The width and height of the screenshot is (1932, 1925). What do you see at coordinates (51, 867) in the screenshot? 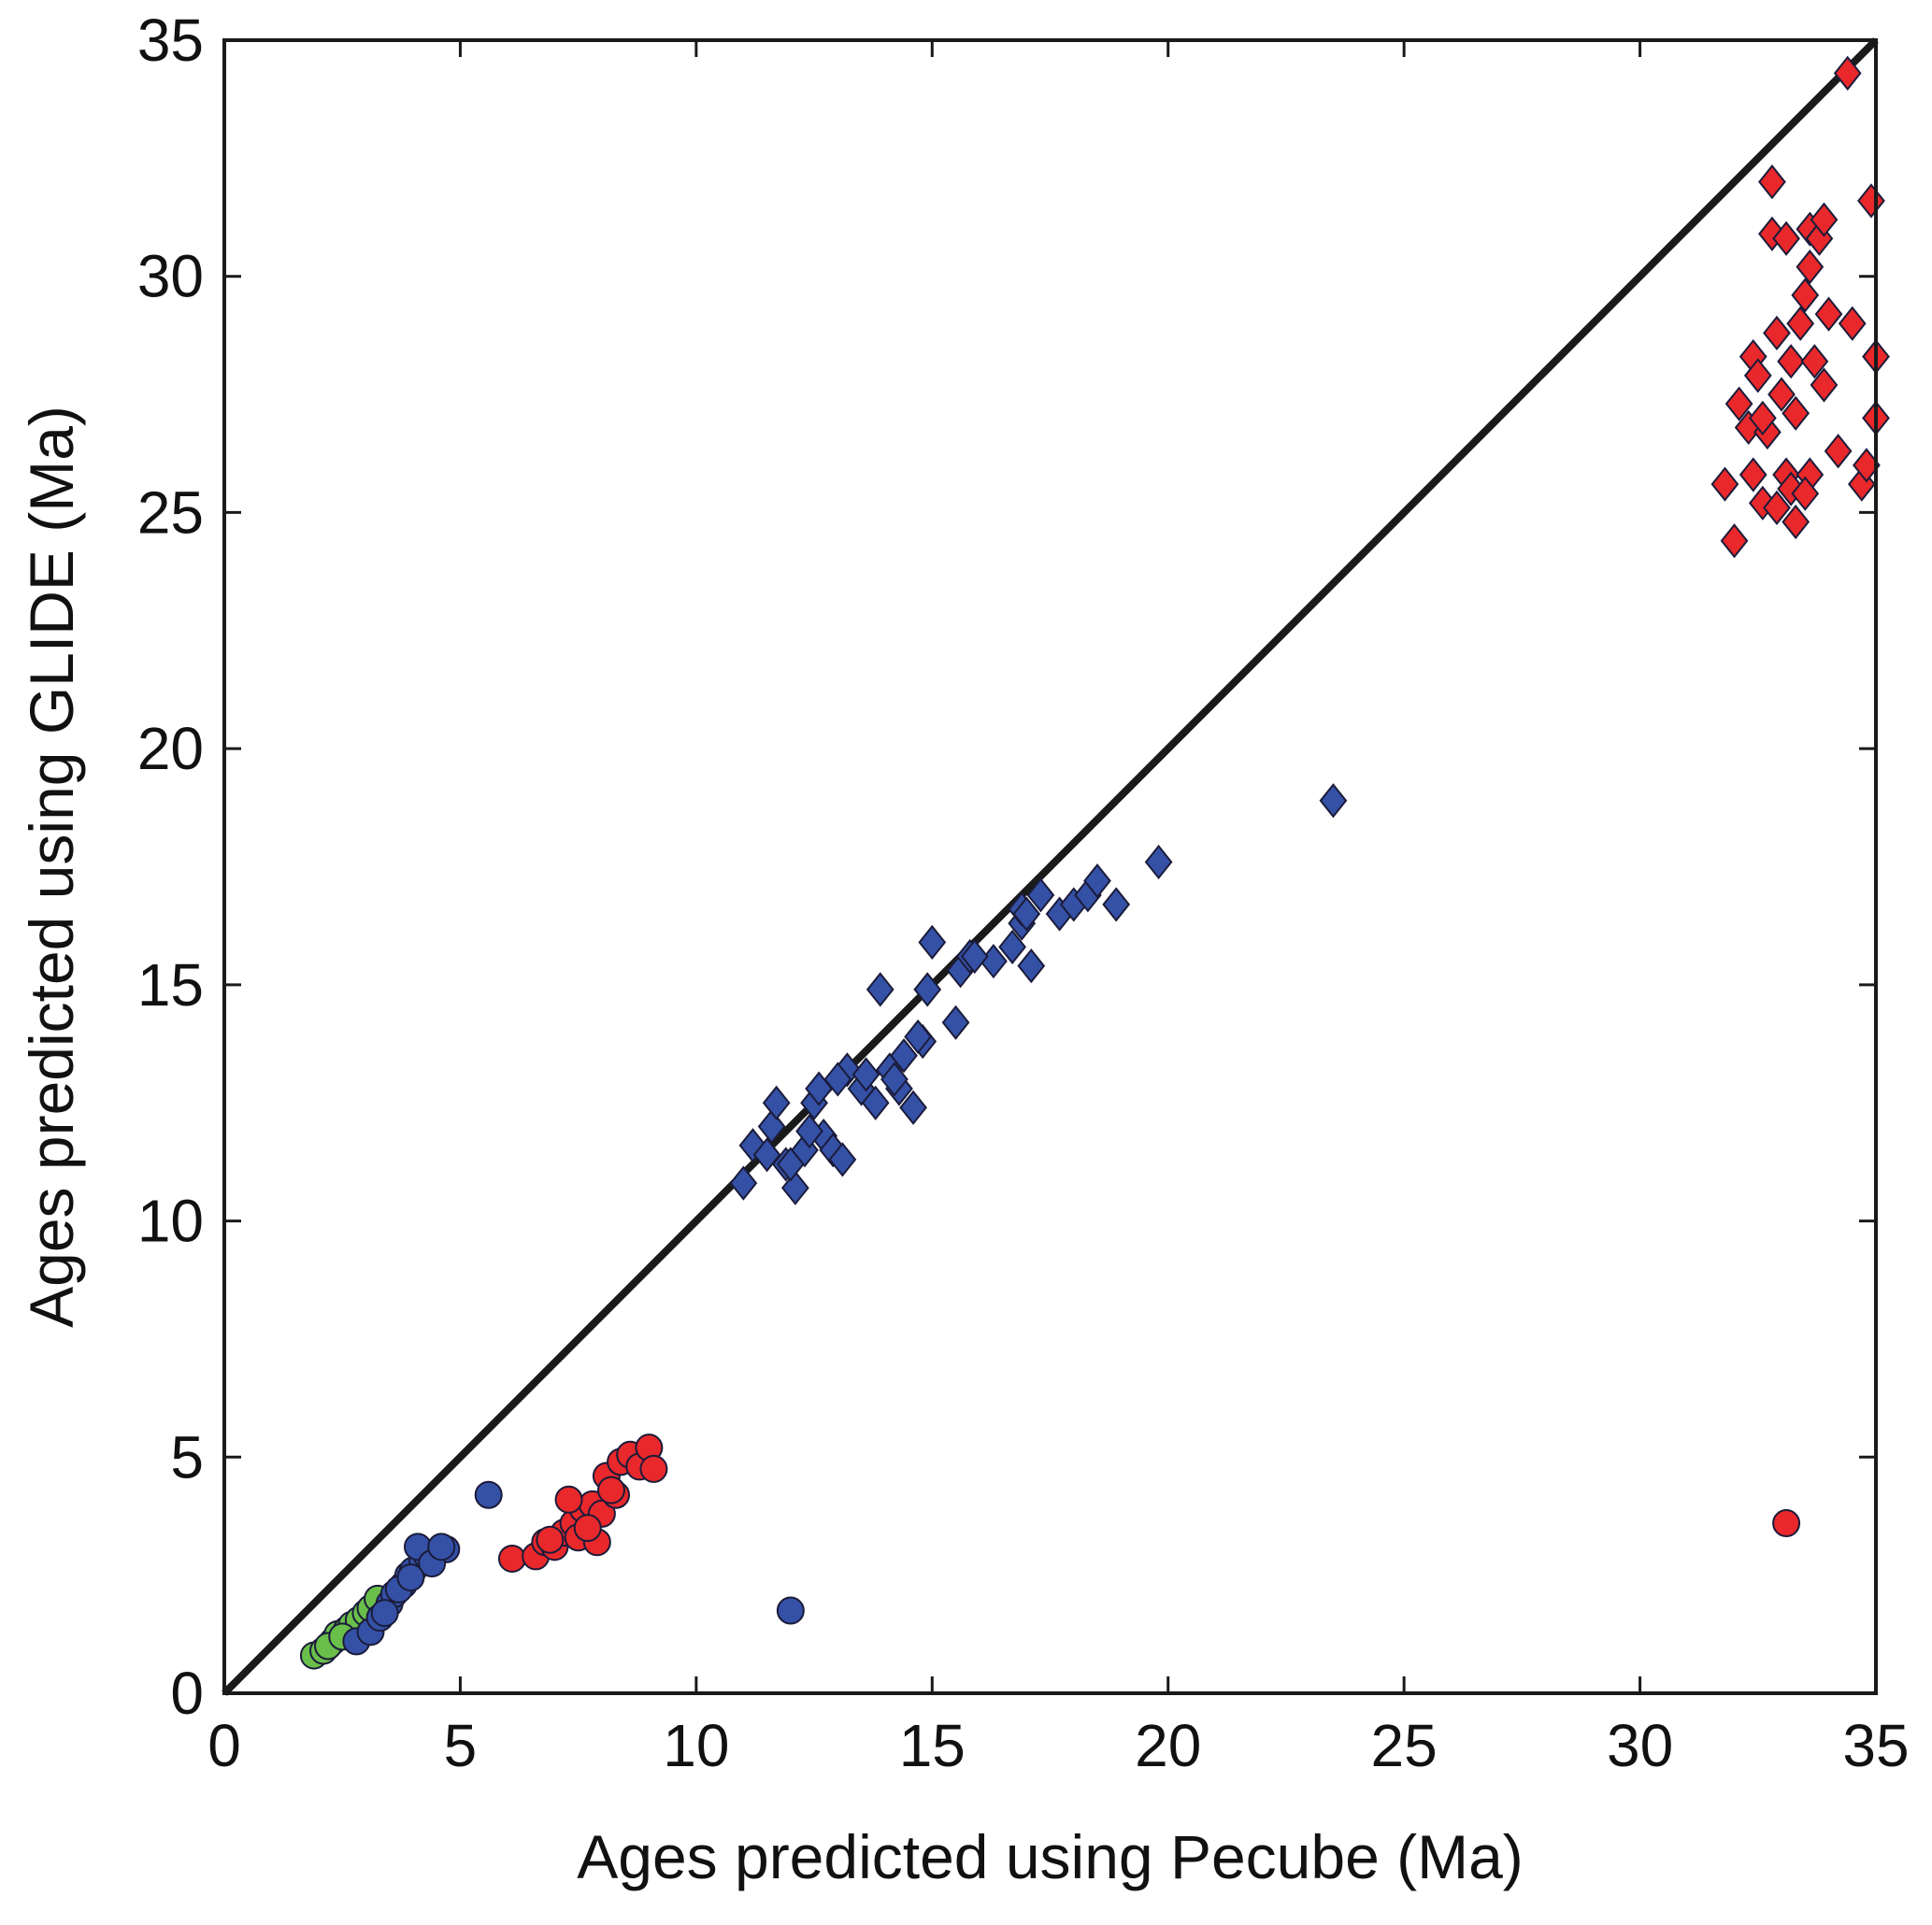
I see `y-axis-title: Ages predicted using GLIDE (Ma)` at bounding box center [51, 867].